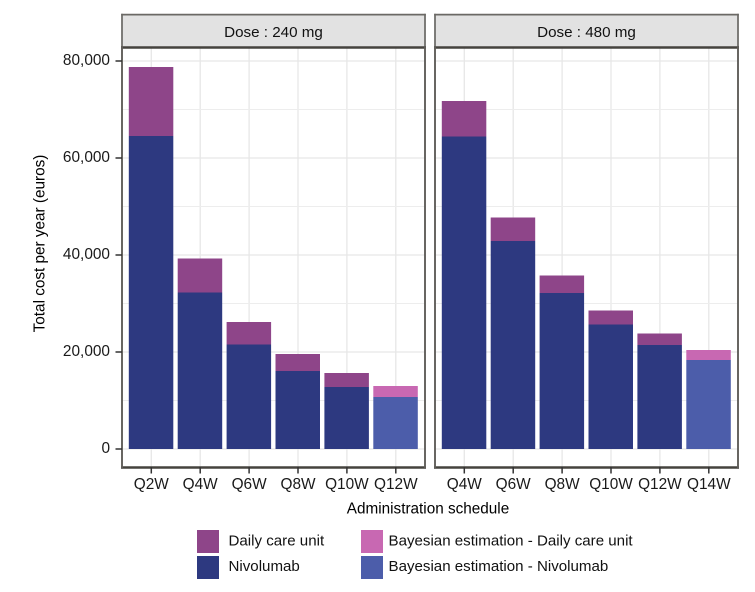 The image size is (755, 592). I want to click on svg-text: Administration schedule, so click(428, 509).